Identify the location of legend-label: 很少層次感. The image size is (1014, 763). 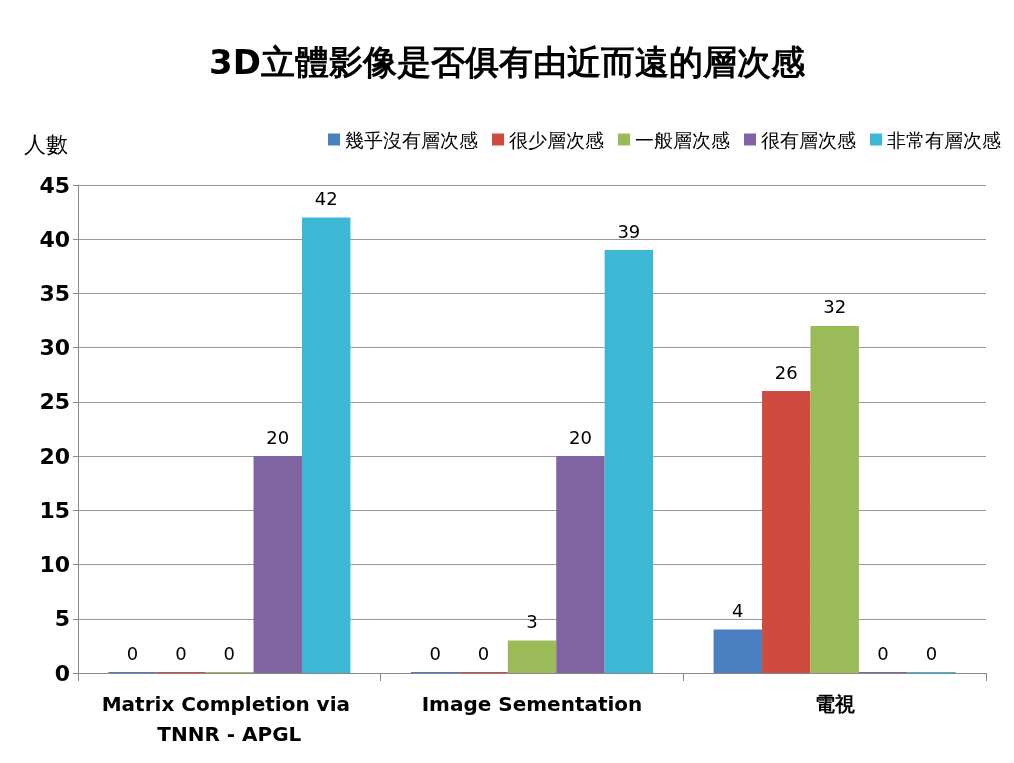
(556, 139).